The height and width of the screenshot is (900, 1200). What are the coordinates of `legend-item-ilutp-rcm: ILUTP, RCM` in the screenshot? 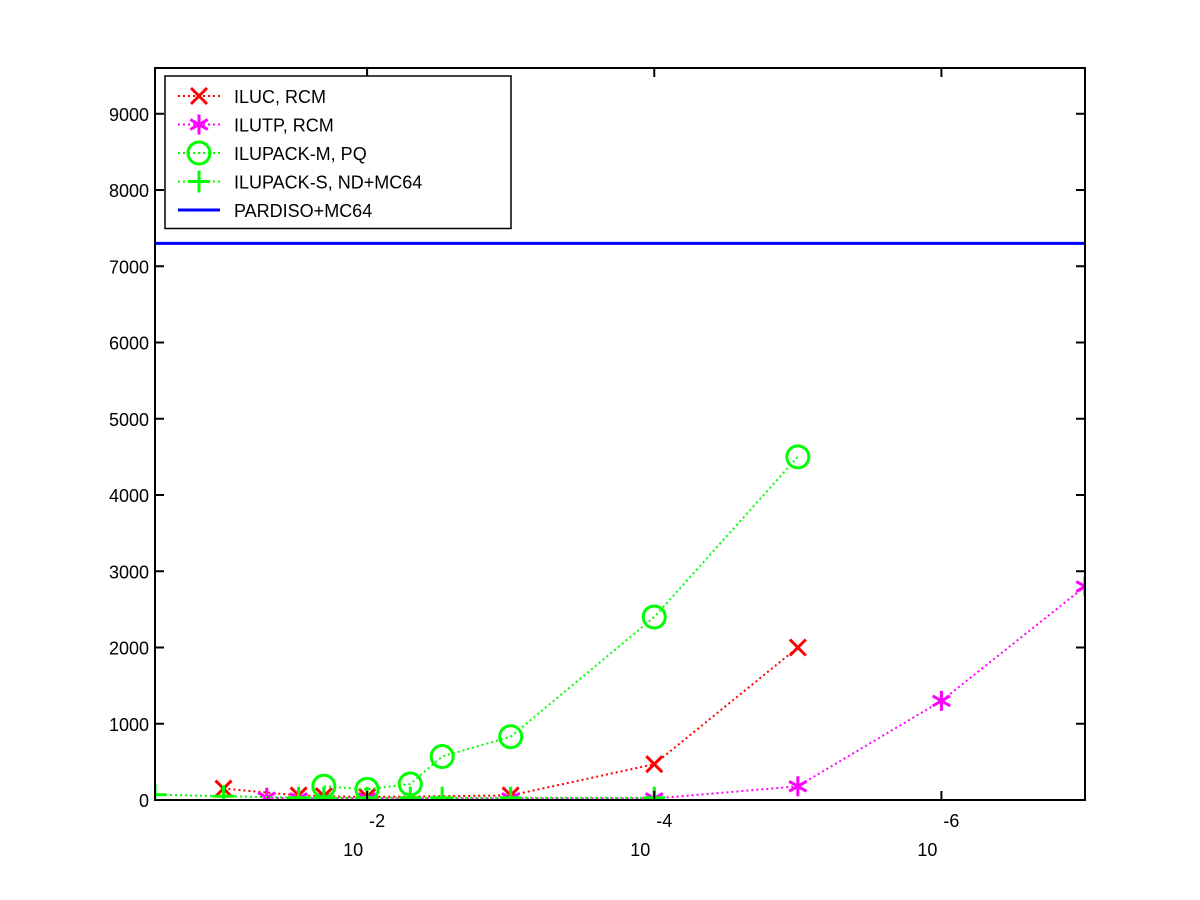 It's located at (256, 125).